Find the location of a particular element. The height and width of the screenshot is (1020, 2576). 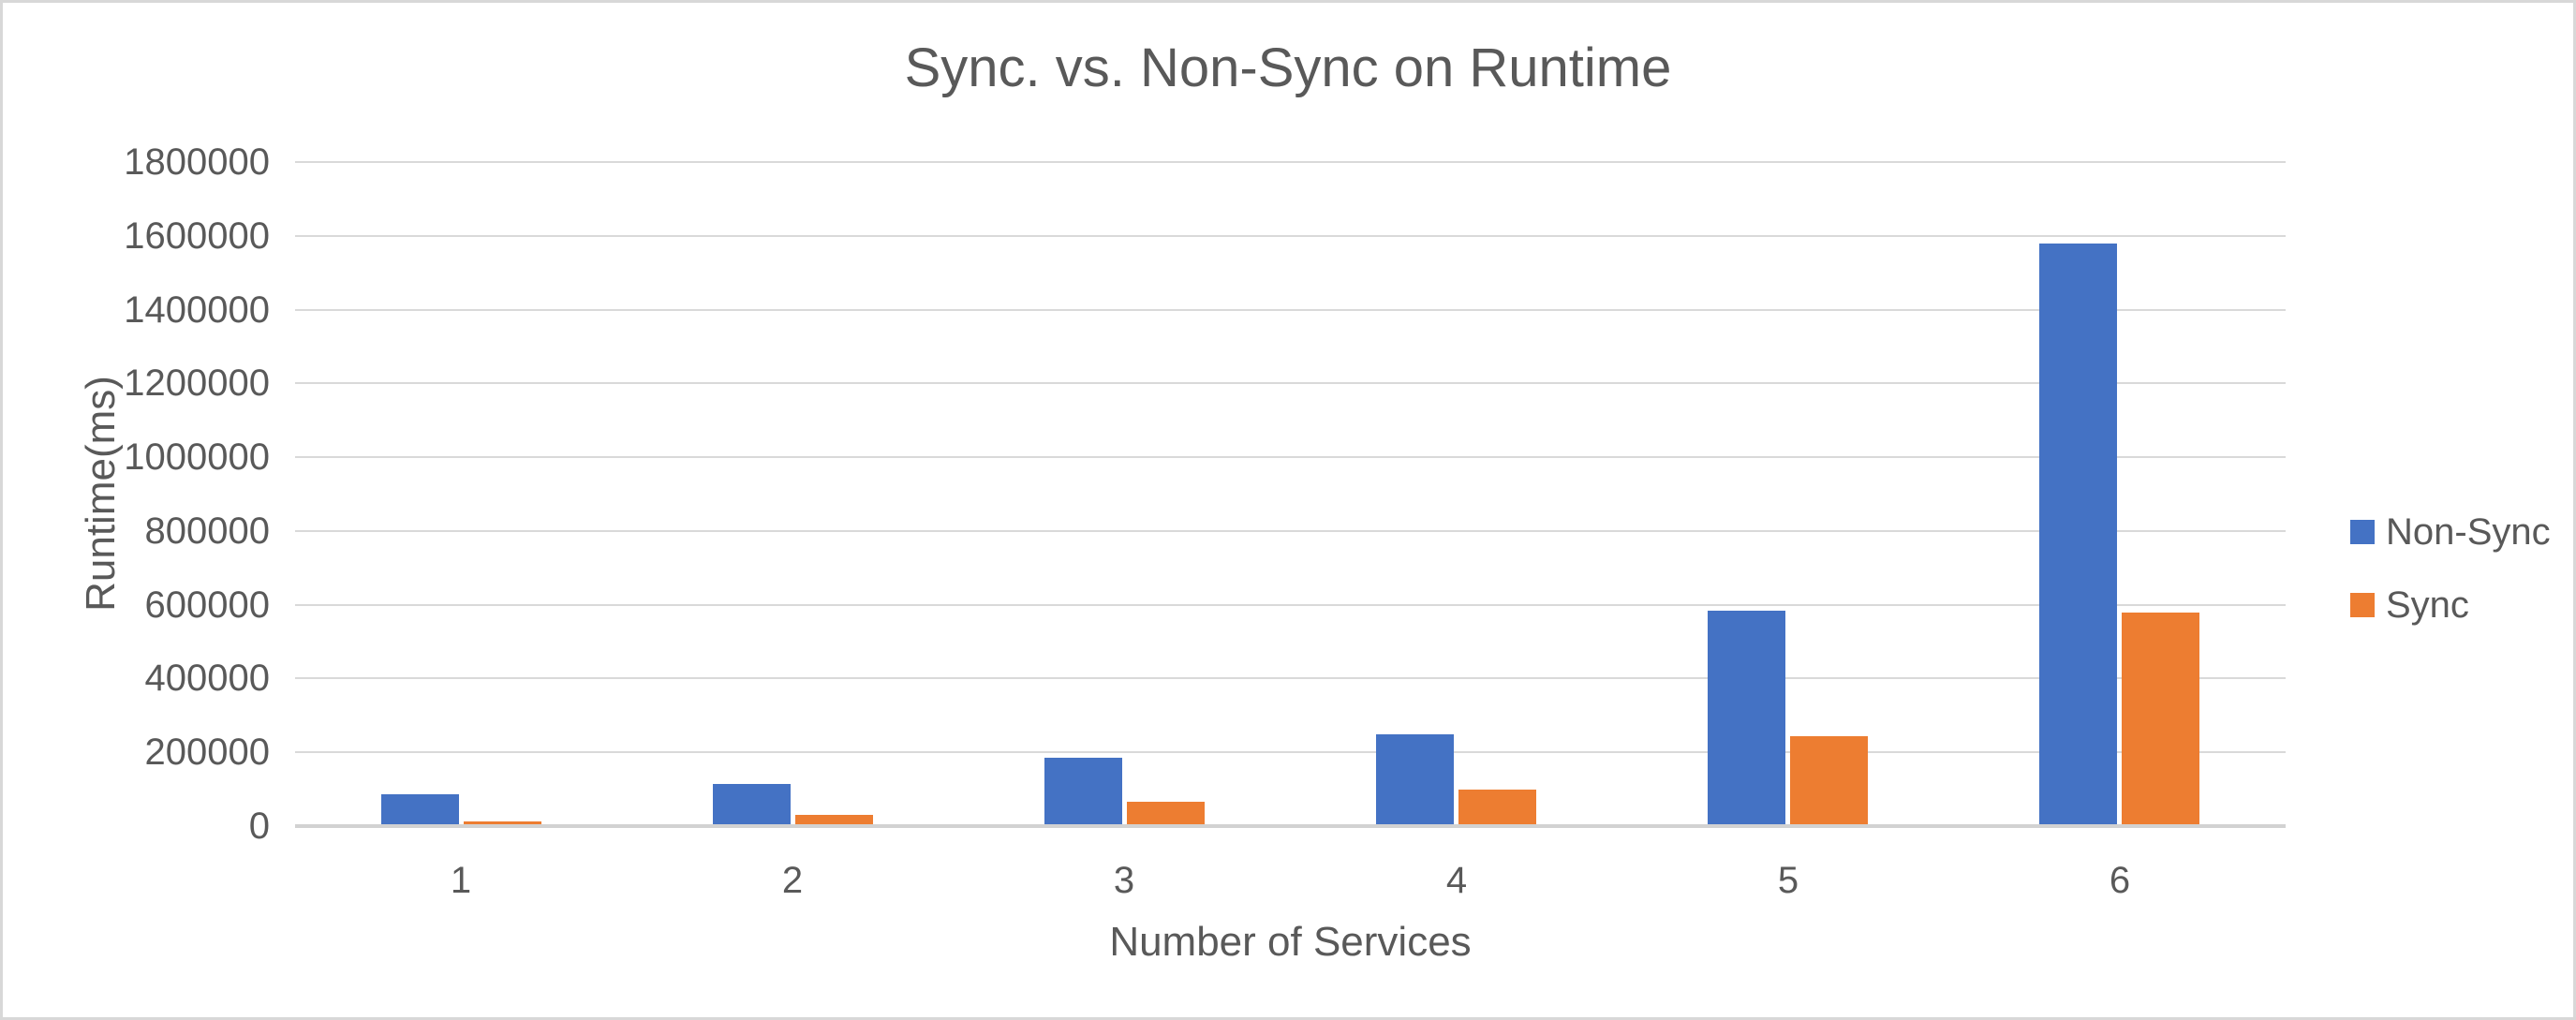

y-tick-label: 400000 is located at coordinates (207, 679).